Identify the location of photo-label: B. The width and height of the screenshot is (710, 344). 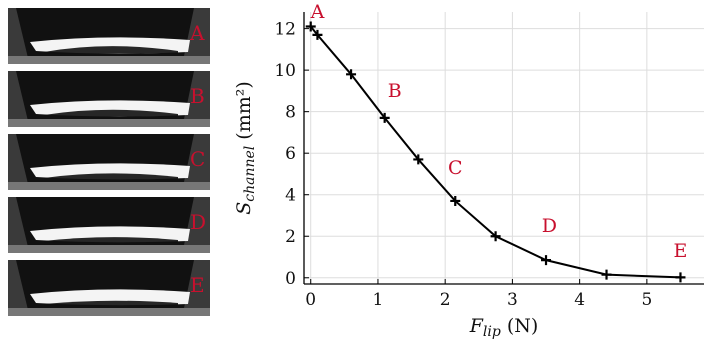
(197, 96).